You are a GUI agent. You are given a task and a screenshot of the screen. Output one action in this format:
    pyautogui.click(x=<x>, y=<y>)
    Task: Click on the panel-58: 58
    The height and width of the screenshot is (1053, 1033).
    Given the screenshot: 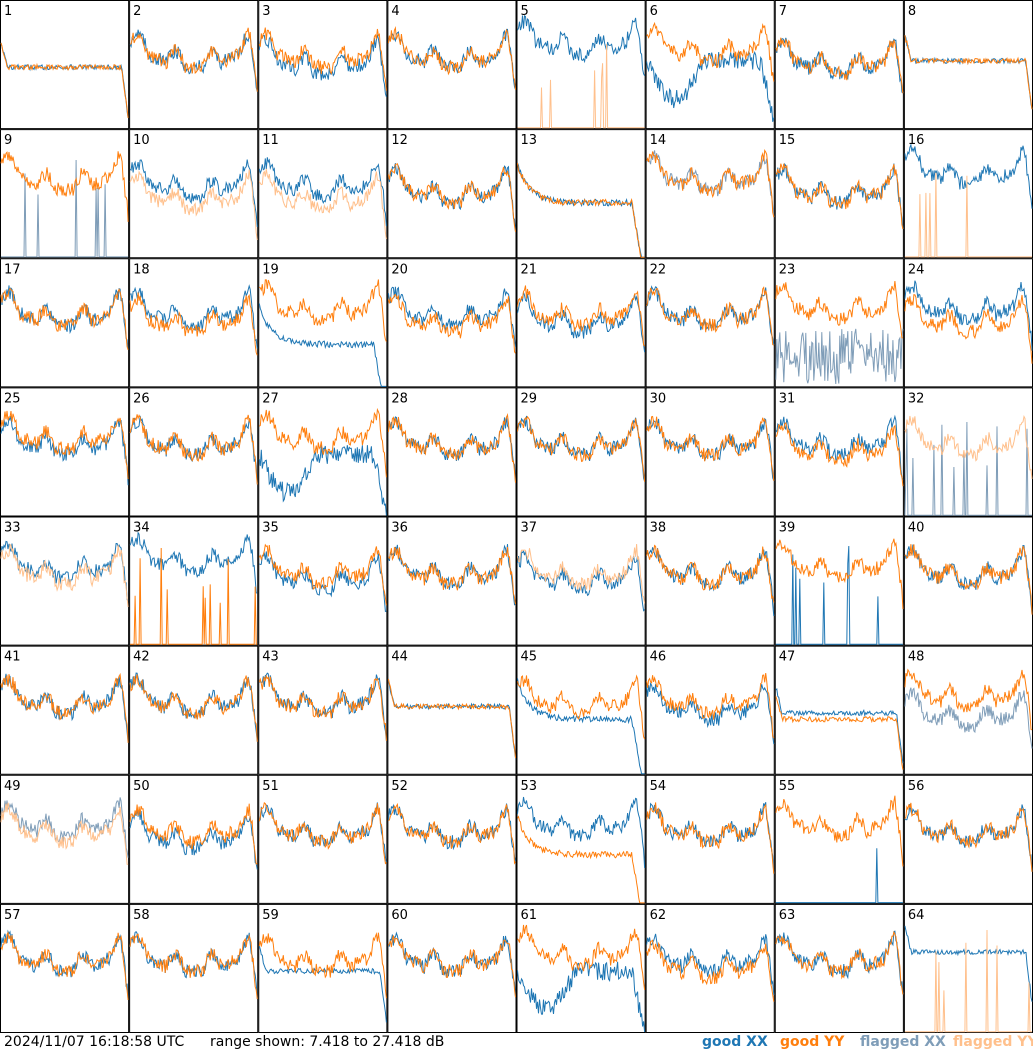 What is the action you would take?
    pyautogui.click(x=194, y=968)
    